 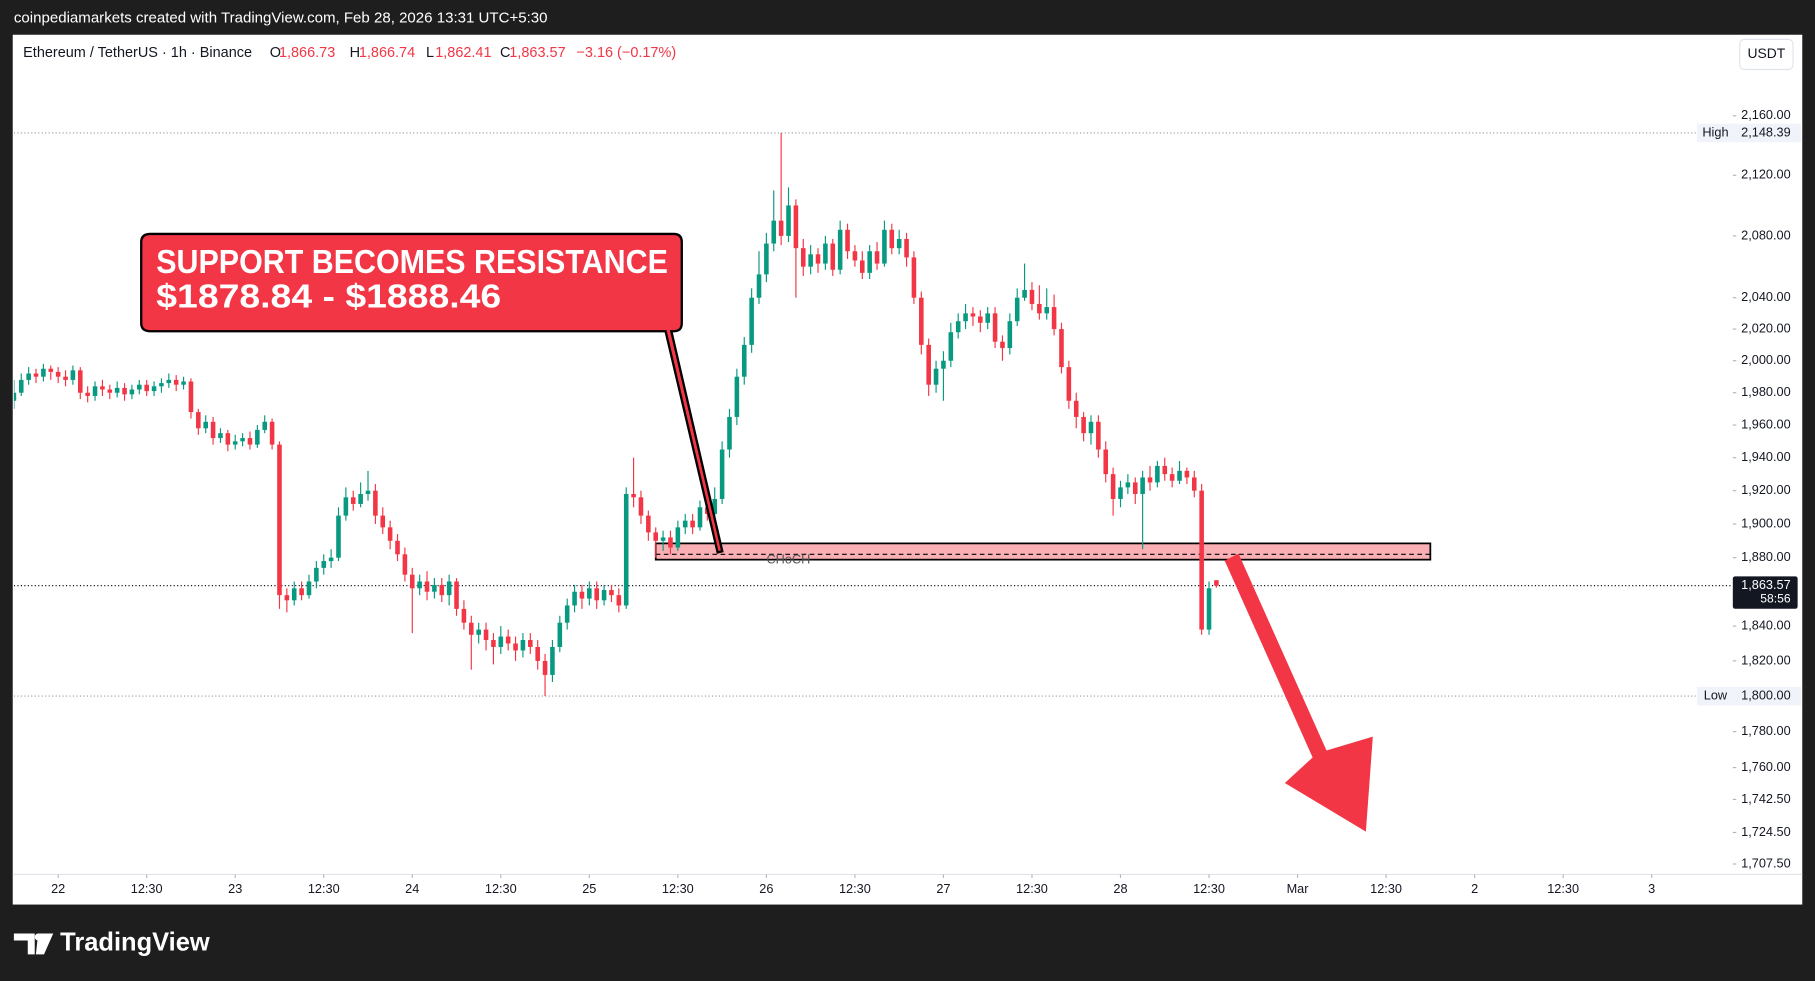 I want to click on ohlc-value: 1,866.74, so click(x=387, y=53).